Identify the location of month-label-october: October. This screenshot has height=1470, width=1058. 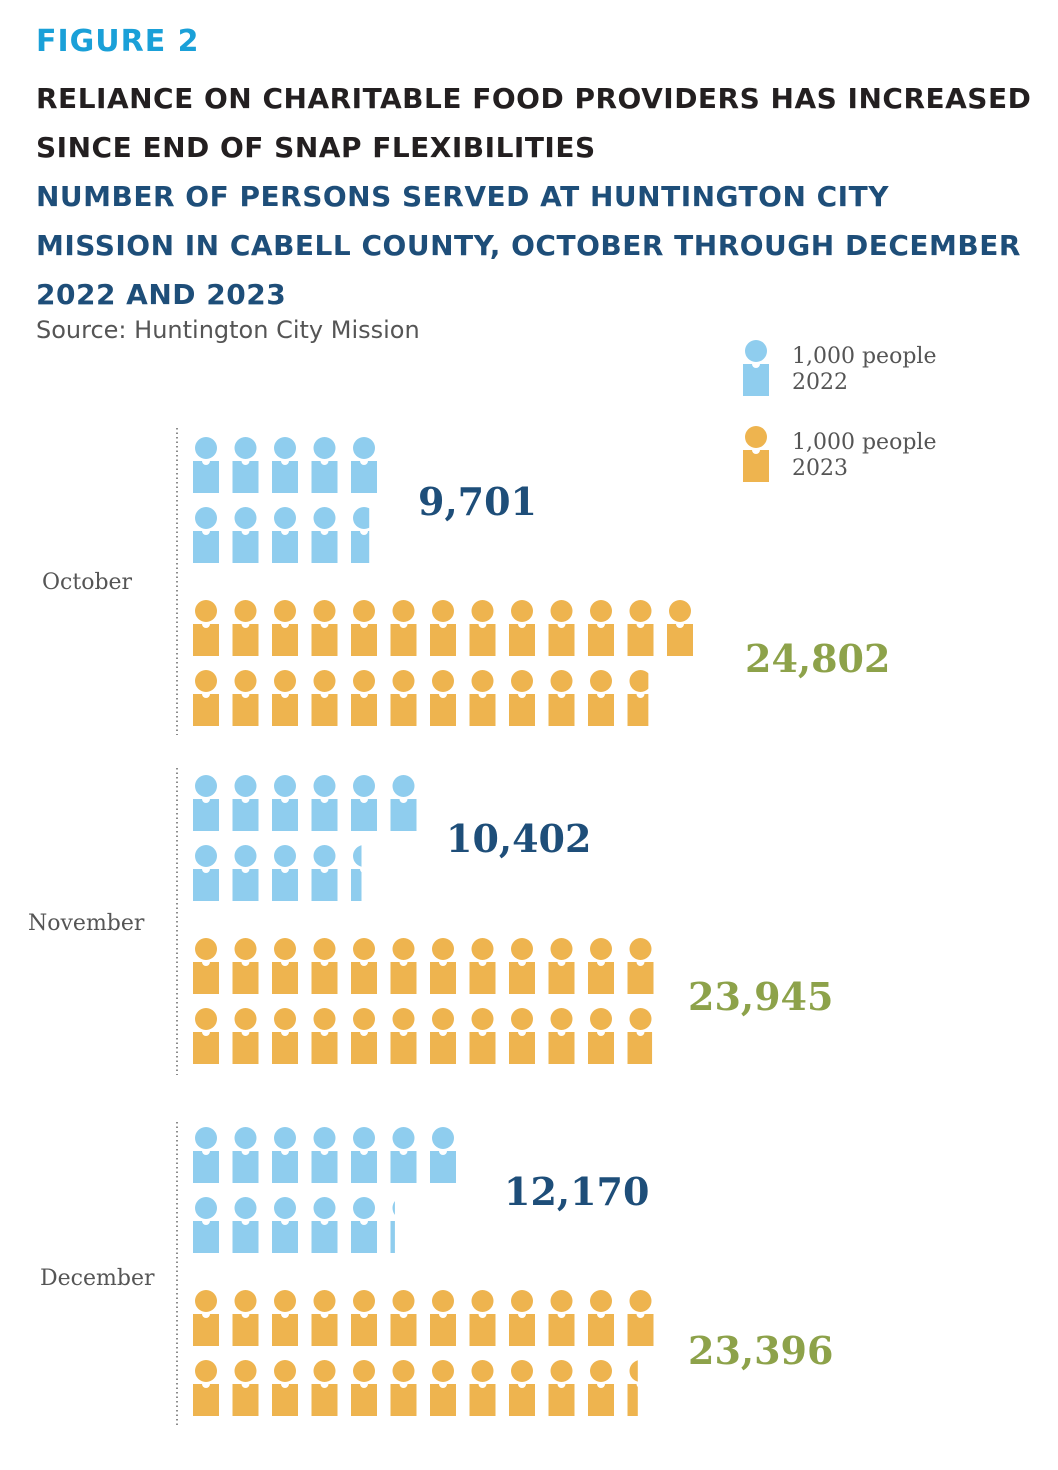
(87, 582).